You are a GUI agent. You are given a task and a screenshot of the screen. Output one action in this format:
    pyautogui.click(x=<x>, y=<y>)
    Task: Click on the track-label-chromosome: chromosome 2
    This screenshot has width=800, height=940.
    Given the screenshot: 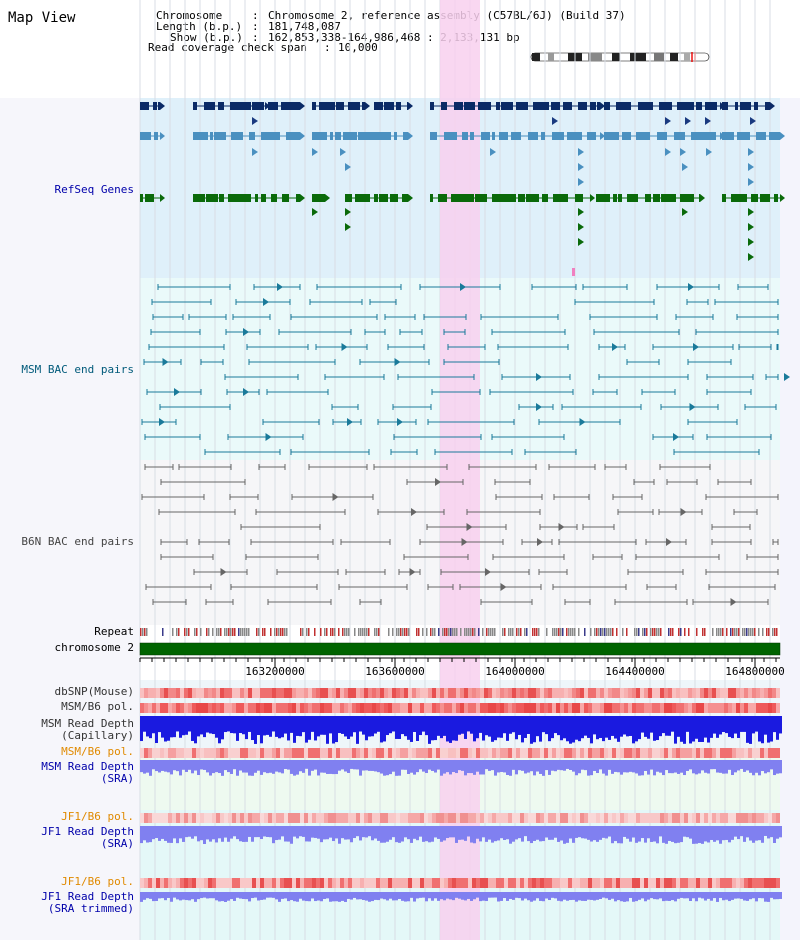 What is the action you would take?
    pyautogui.click(x=94, y=647)
    